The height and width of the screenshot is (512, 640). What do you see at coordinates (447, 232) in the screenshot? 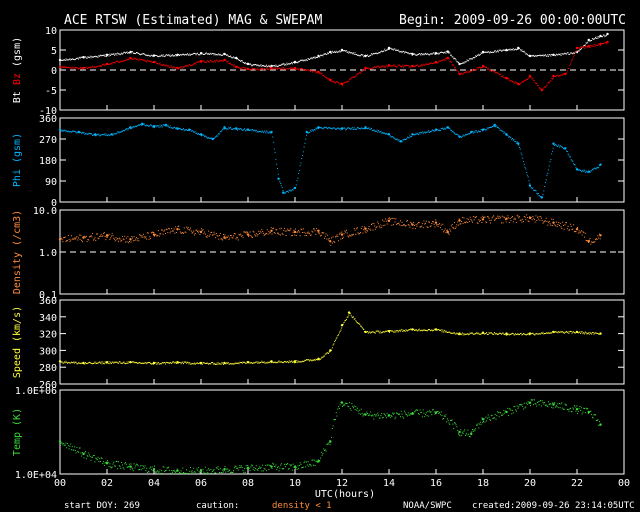
I see `data-point-density` at bounding box center [447, 232].